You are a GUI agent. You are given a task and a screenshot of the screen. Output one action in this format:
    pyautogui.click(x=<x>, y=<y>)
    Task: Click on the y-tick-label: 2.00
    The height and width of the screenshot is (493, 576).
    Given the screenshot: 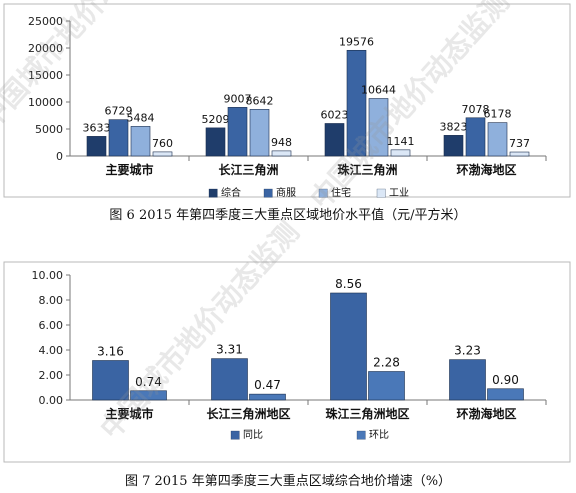 What is the action you would take?
    pyautogui.click(x=51, y=375)
    